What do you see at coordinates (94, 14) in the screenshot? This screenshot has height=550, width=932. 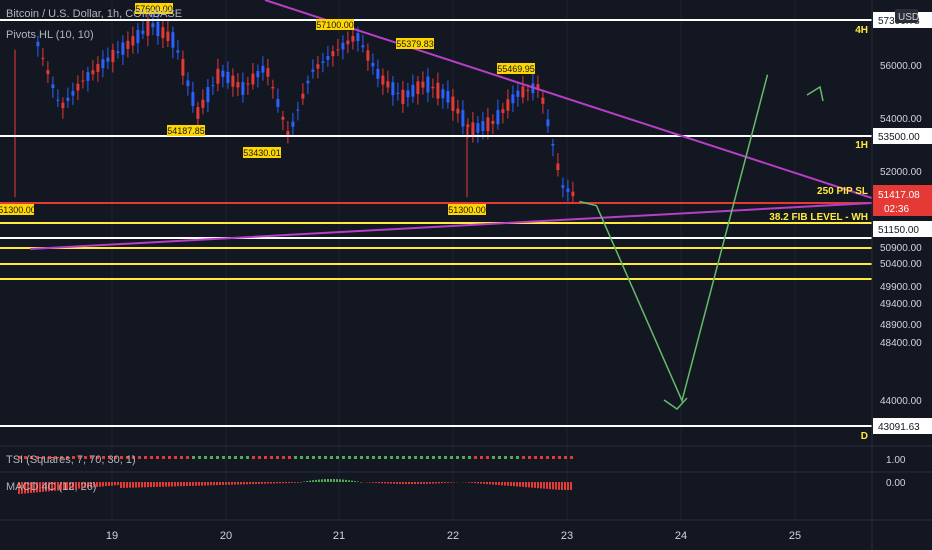 I see `symbol-title: Bitcoin / U.S. Dollar, 1h, COINBASE` at bounding box center [94, 14].